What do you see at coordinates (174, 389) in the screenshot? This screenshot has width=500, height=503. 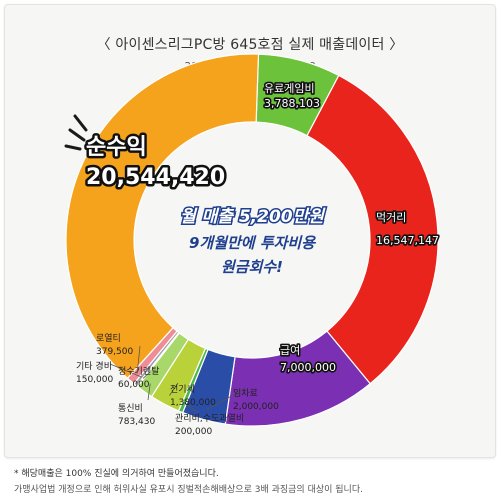 I see `leader-electricity` at bounding box center [174, 389].